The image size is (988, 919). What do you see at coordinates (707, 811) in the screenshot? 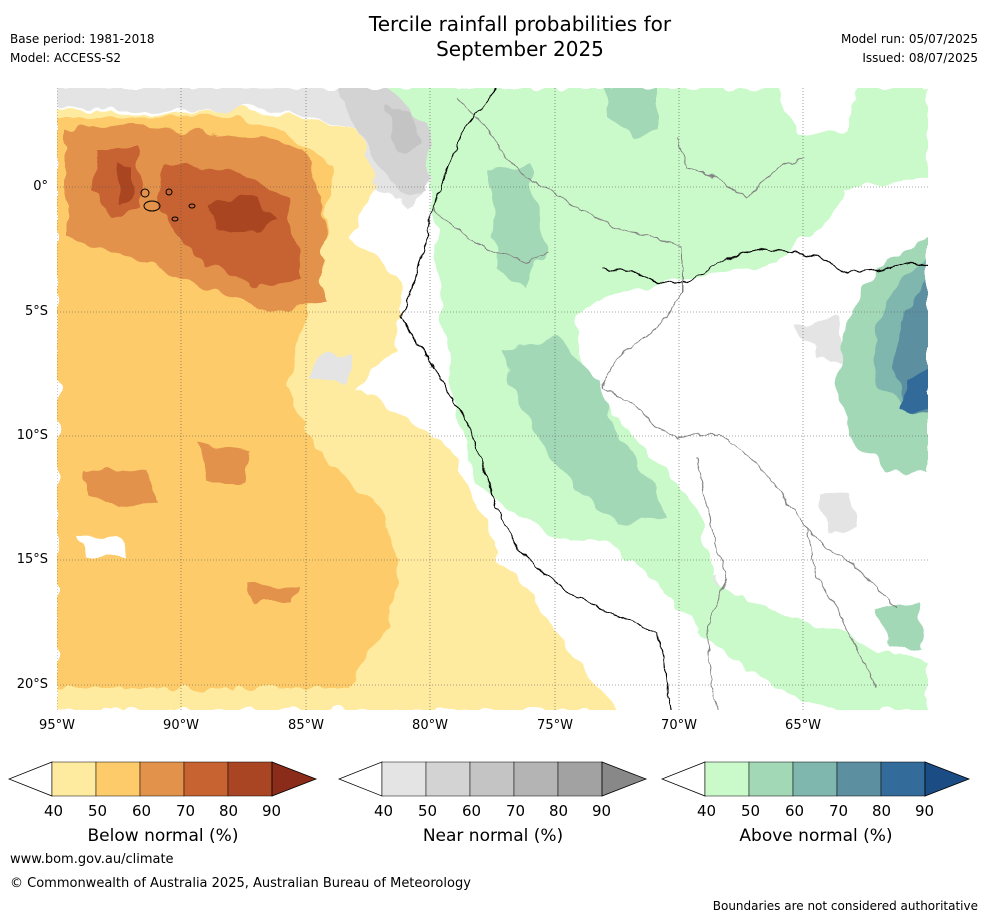
I see `above-tick-40: 40` at bounding box center [707, 811].